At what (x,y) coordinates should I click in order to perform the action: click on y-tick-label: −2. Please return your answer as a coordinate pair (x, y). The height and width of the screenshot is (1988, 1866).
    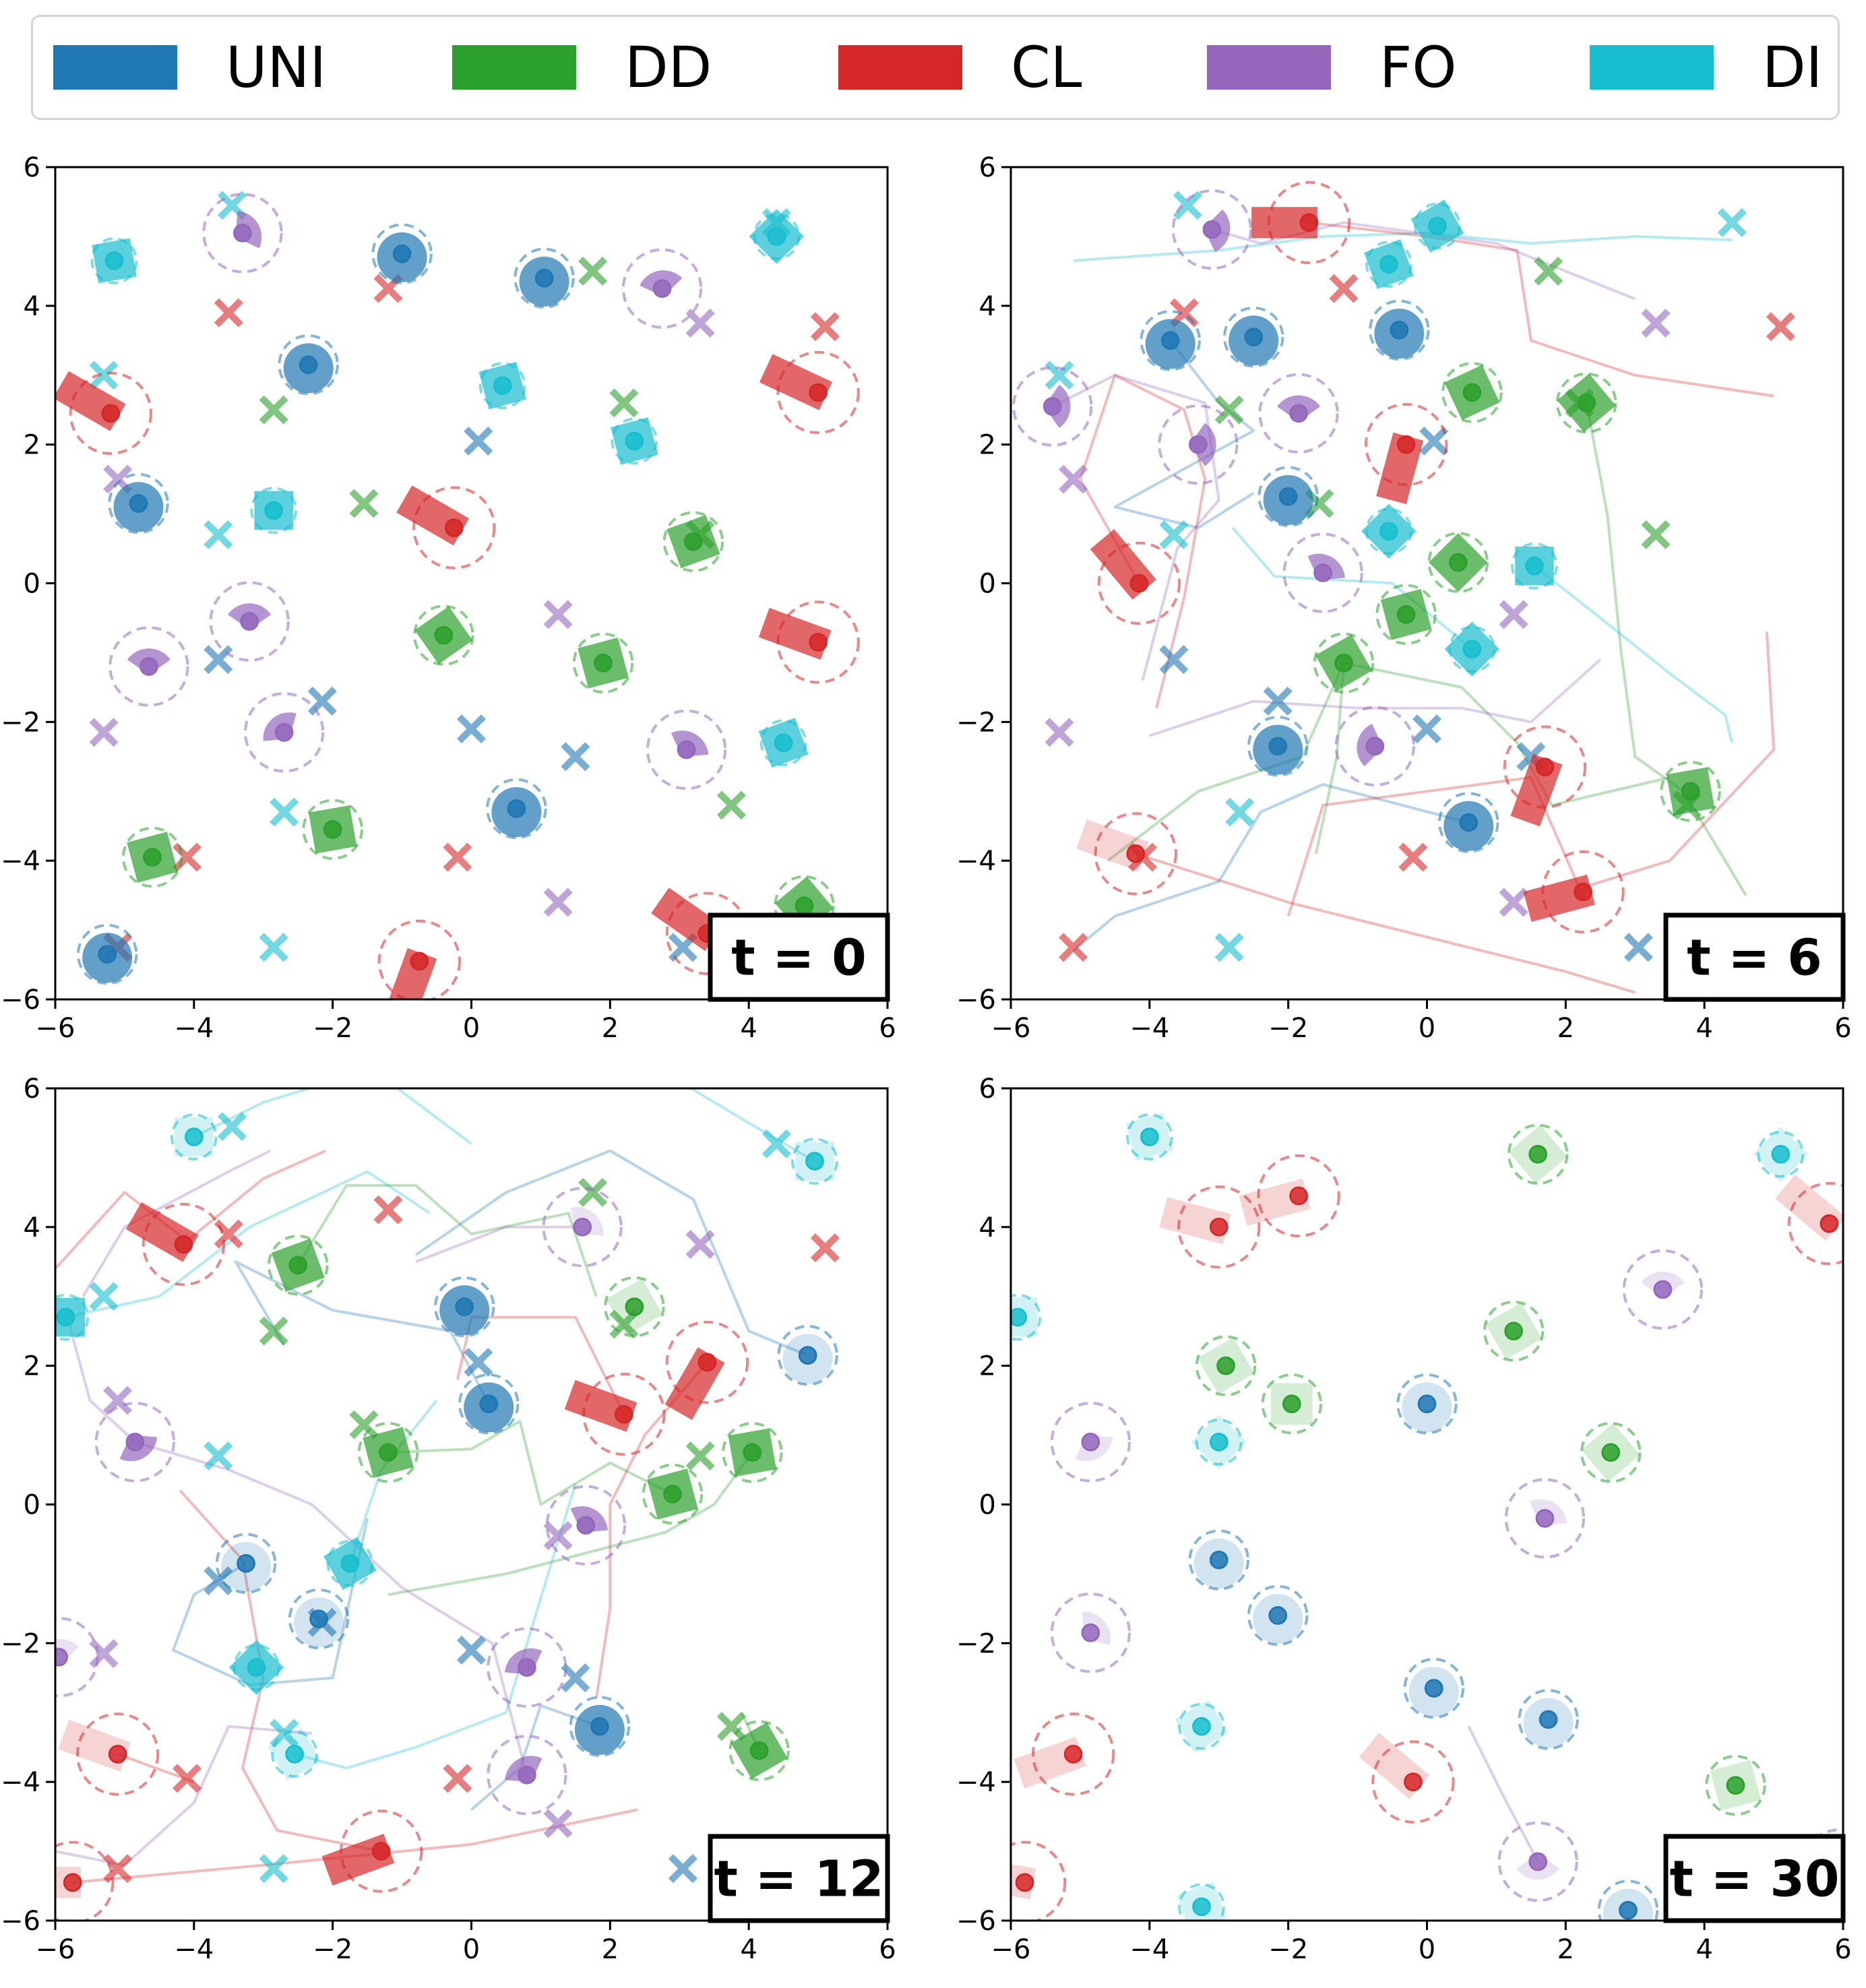
    Looking at the image, I should click on (20, 1643).